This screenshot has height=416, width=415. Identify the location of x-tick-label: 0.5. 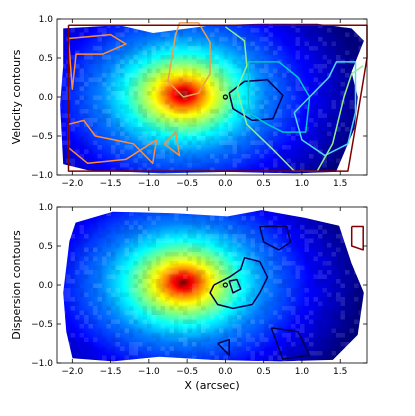
(264, 372).